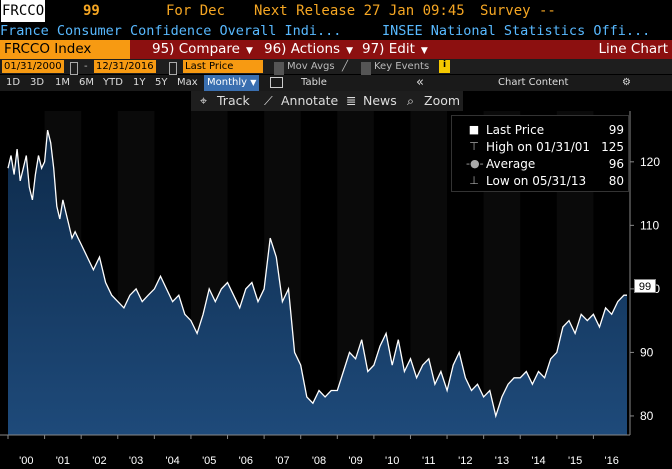 Image resolution: width=672 pixels, height=469 pixels. Describe the element at coordinates (612, 147) in the screenshot. I see `legend-high-value: 125` at that location.